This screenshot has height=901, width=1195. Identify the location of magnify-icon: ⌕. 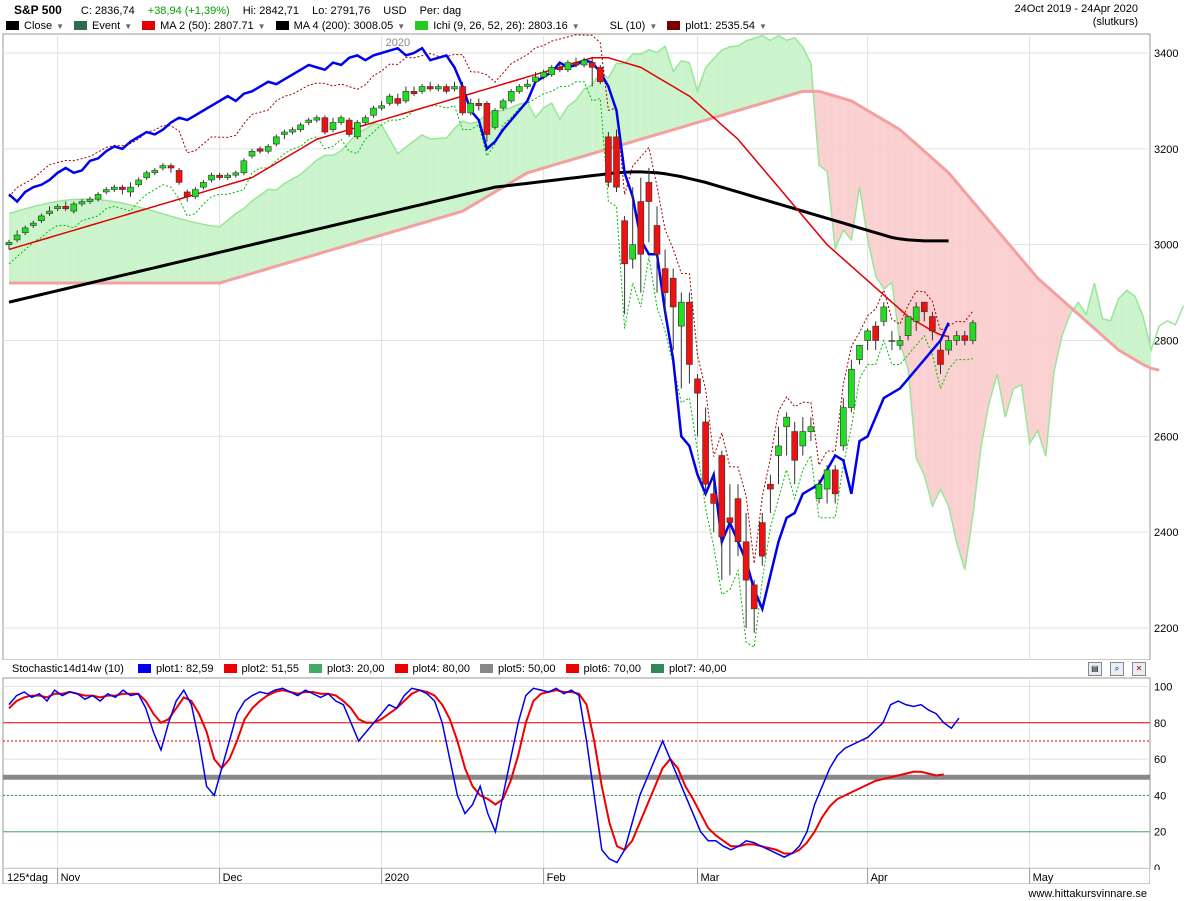
(1116, 669).